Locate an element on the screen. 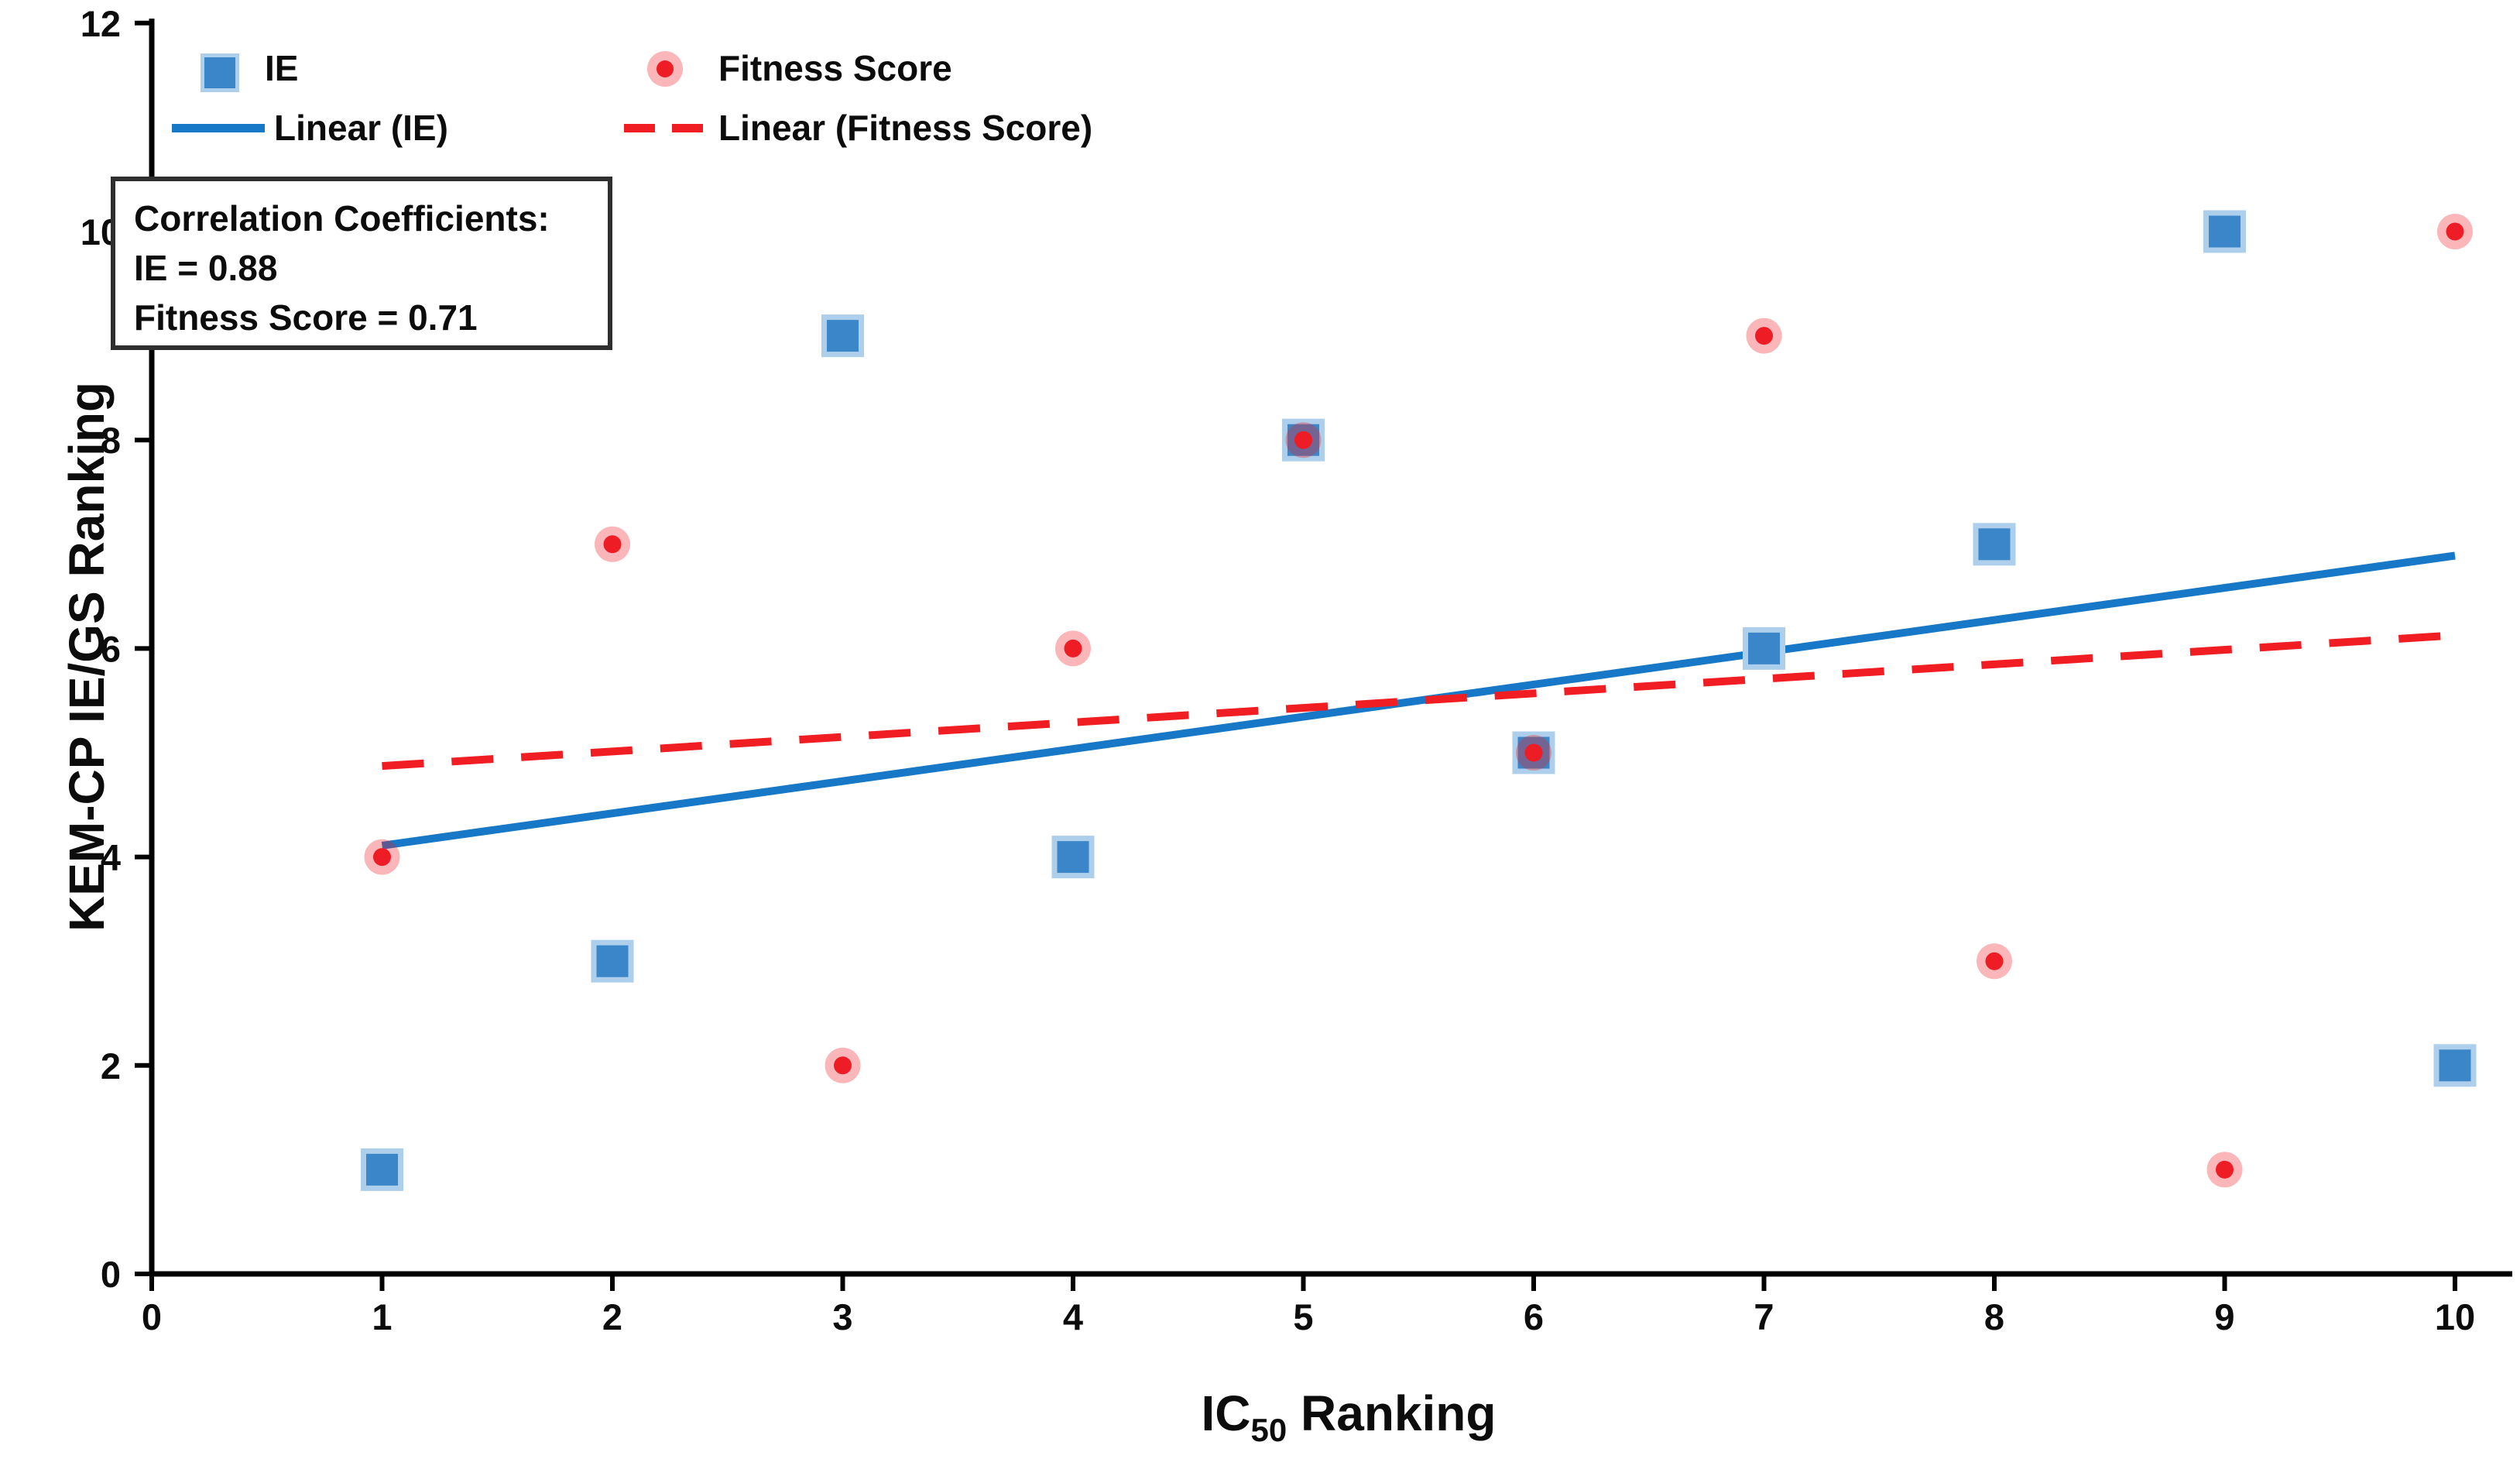 The image size is (2520, 1459). y-tick-label: 6 is located at coordinates (111, 648).